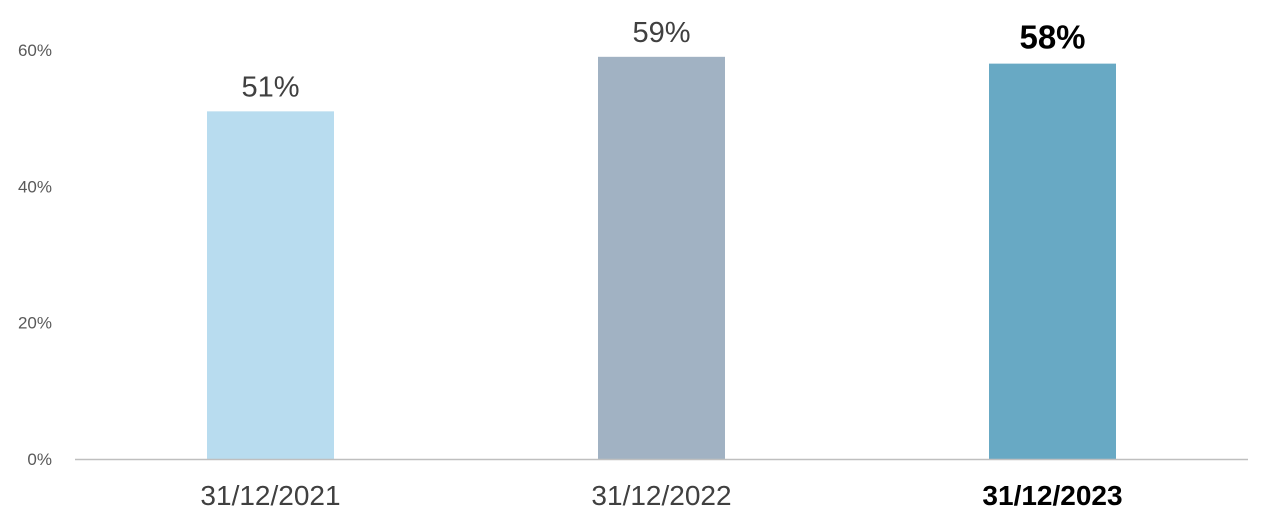 The width and height of the screenshot is (1262, 509). What do you see at coordinates (270, 494) in the screenshot?
I see `x-tick-label: 31/12/2021` at bounding box center [270, 494].